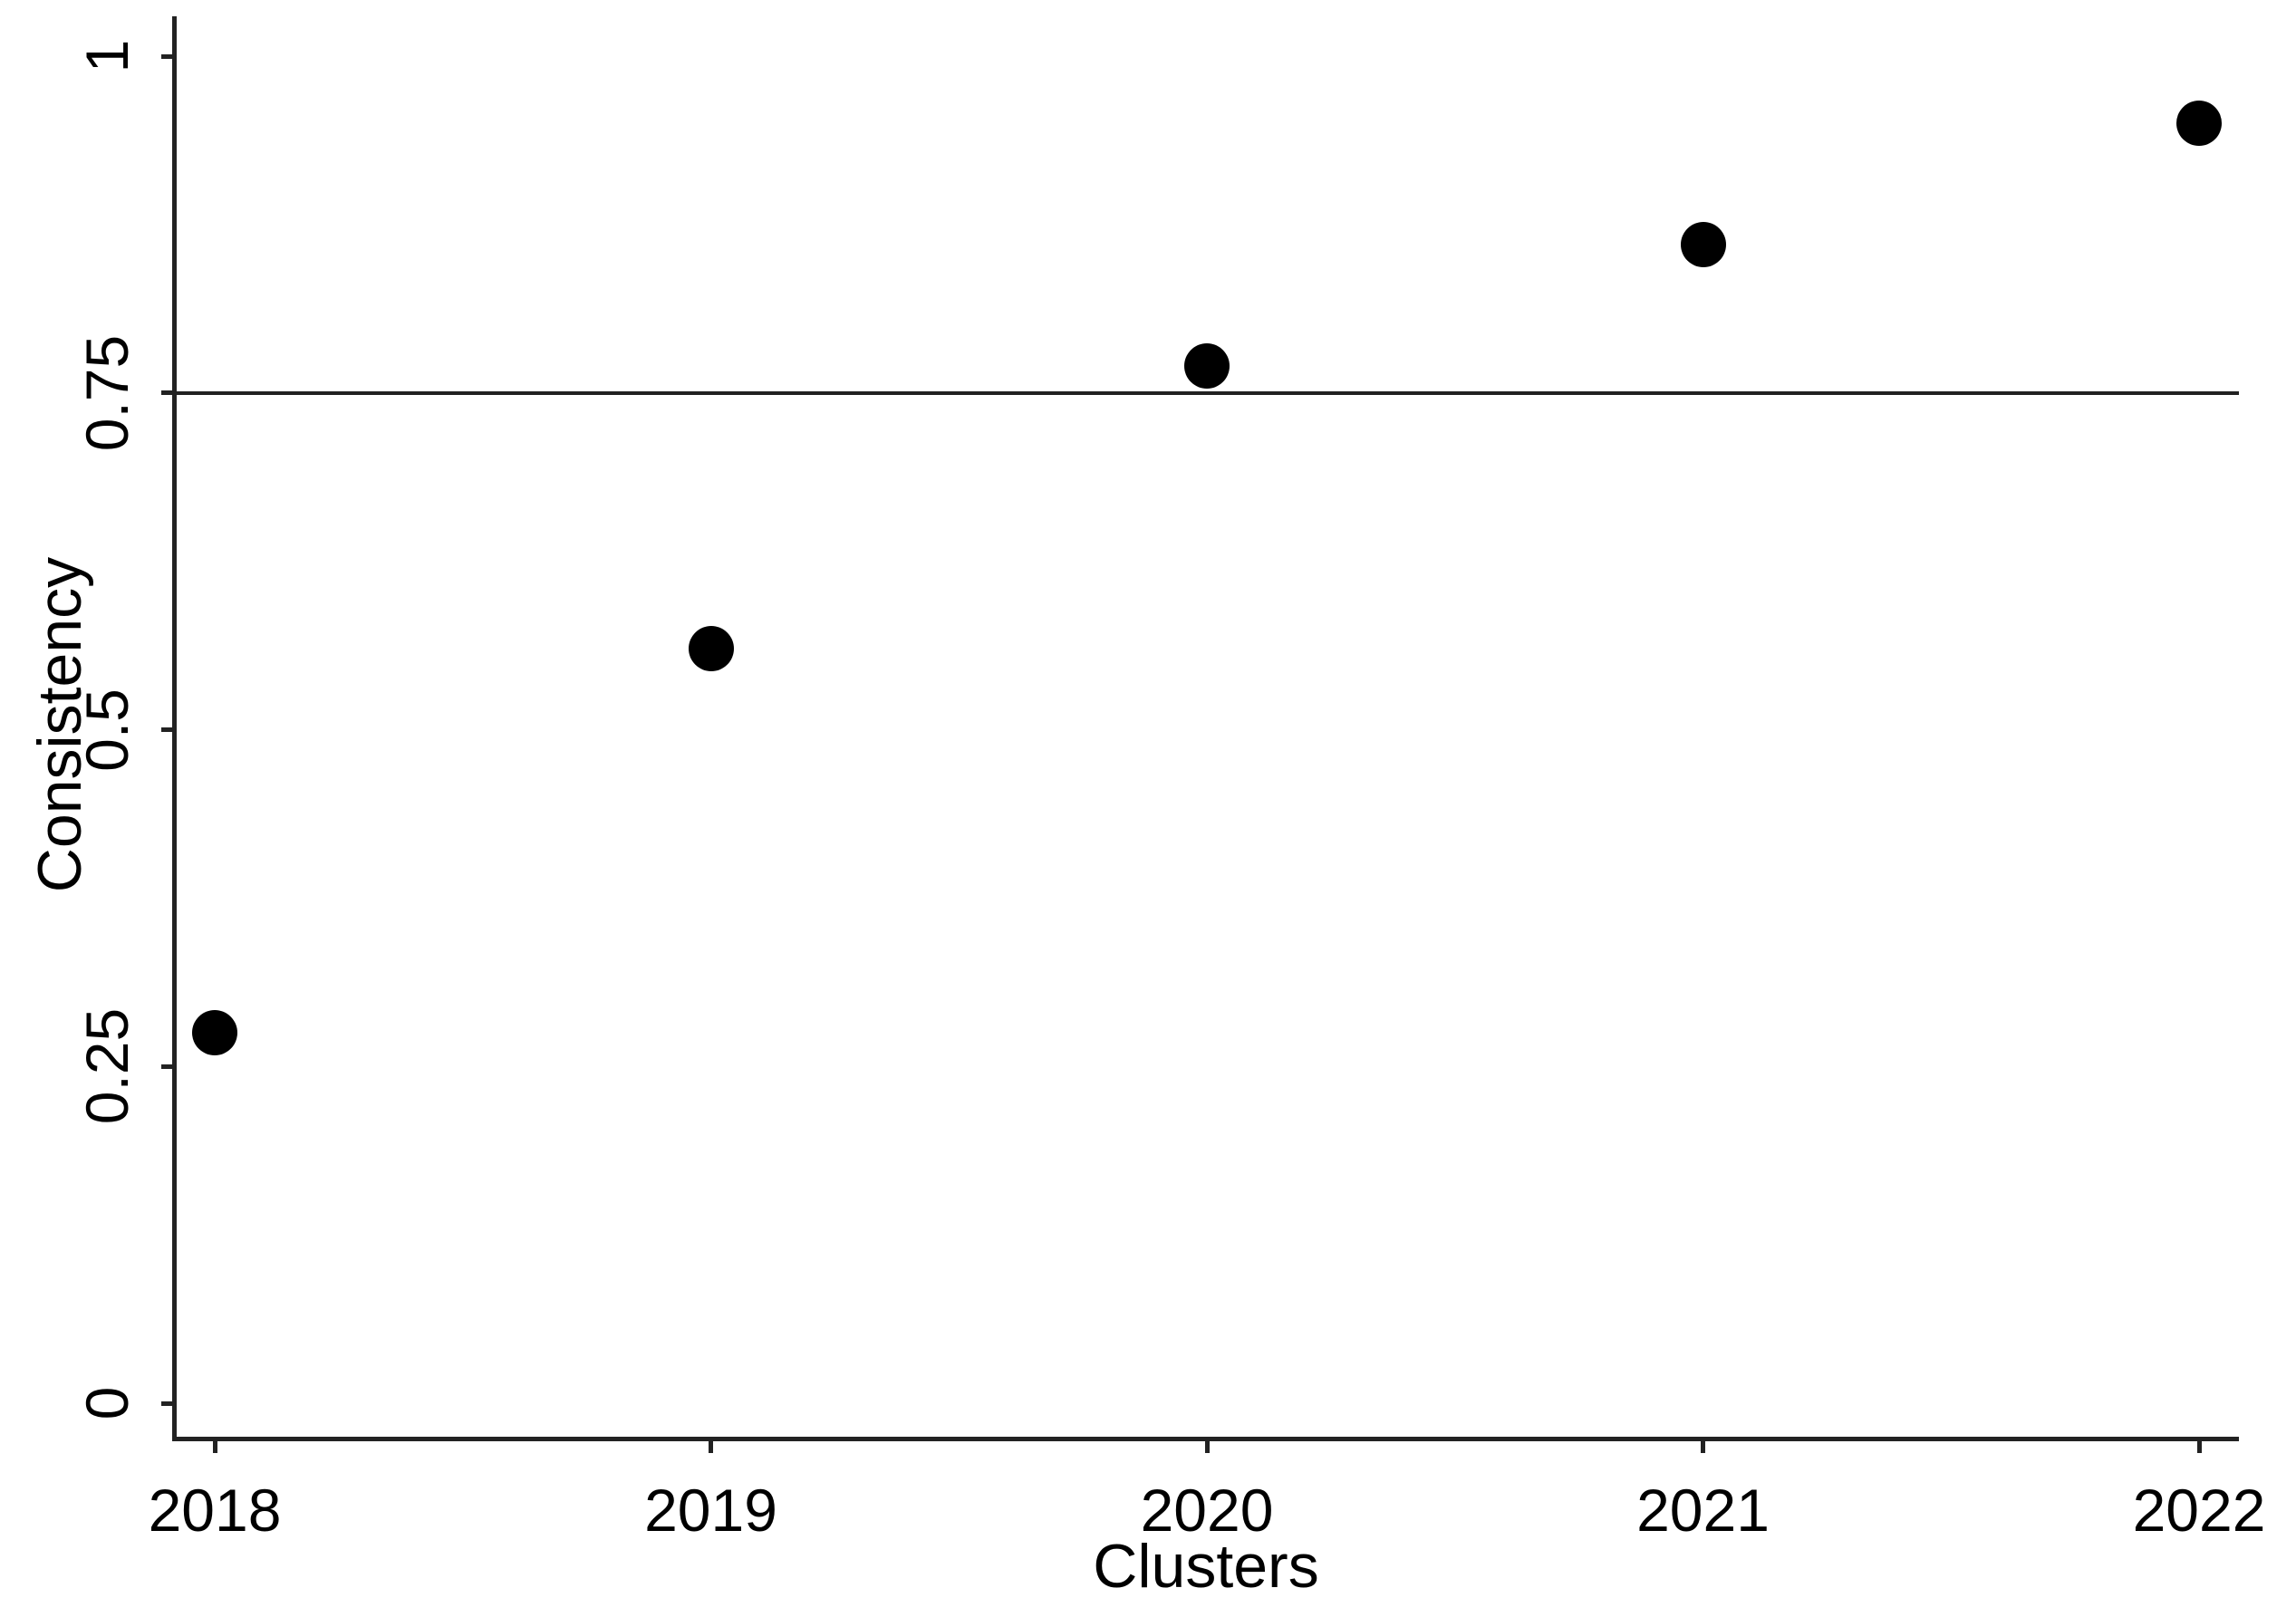 The height and width of the screenshot is (1617, 2296). I want to click on x-tick-label: 2018, so click(215, 1510).